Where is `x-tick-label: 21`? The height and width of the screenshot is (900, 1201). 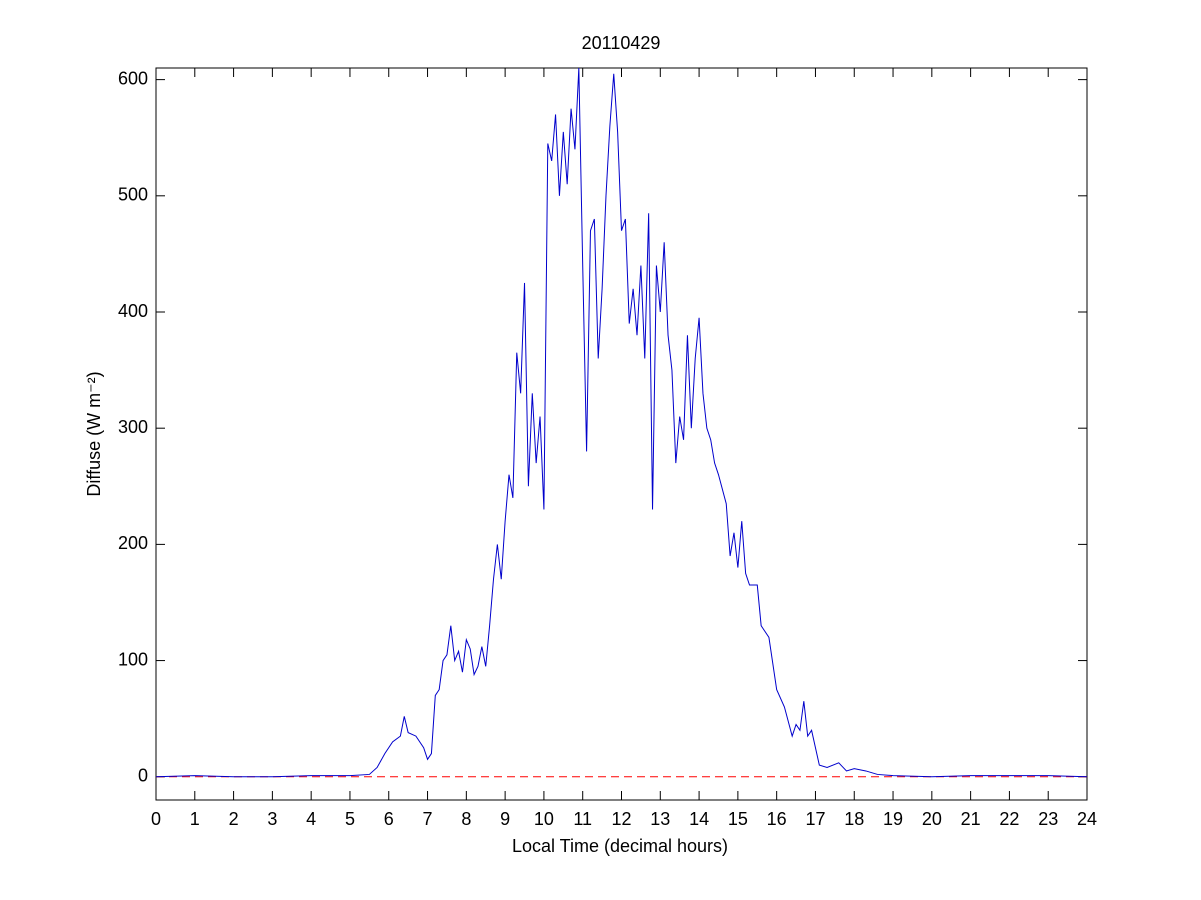 x-tick-label: 21 is located at coordinates (971, 819).